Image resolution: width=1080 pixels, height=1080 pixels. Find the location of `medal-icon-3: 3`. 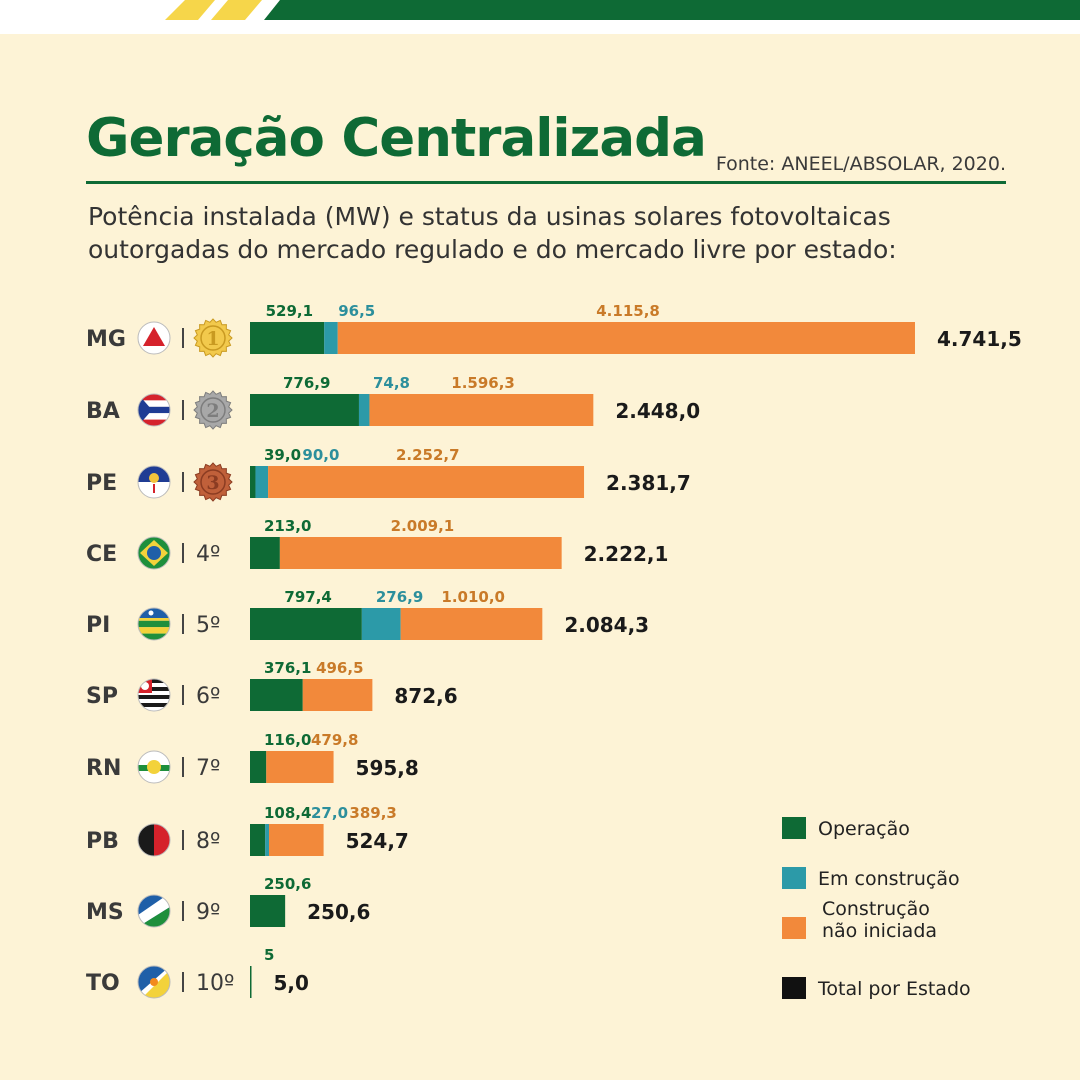

medal-icon-3: 3 is located at coordinates (213, 482).